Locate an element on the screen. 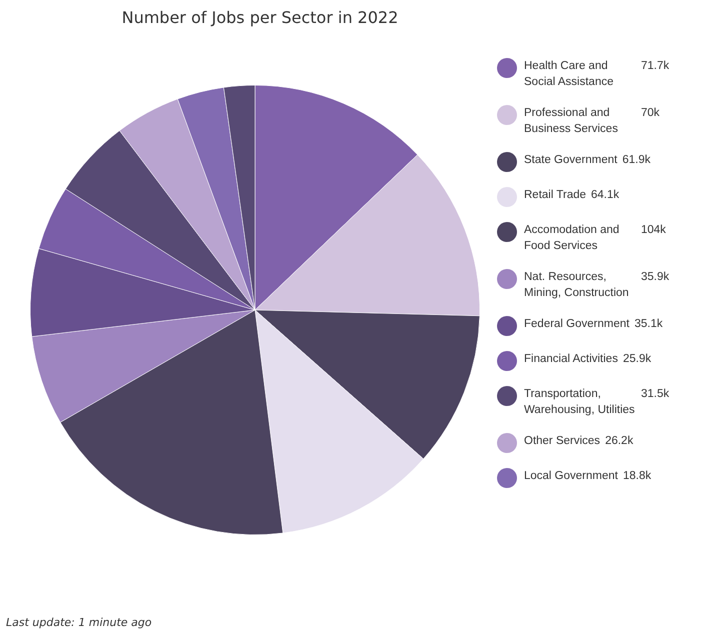 This screenshot has height=635, width=720. data-label: 71.7k is located at coordinates (655, 66).